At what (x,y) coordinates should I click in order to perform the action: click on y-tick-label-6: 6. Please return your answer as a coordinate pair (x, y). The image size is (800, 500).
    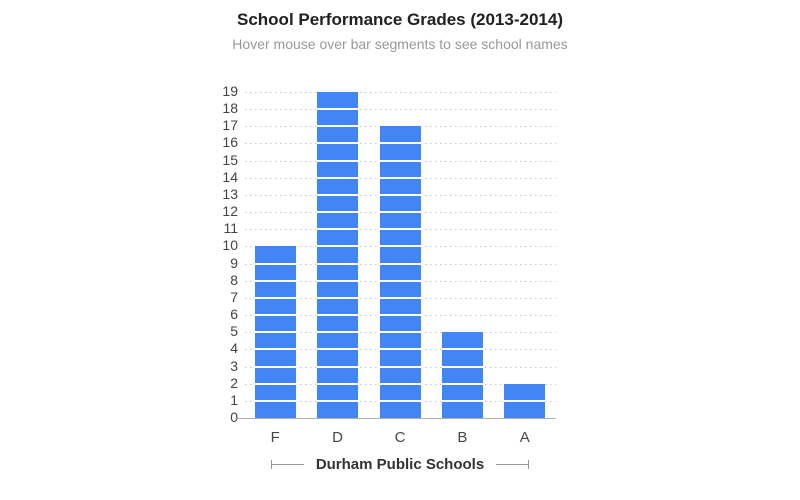
    Looking at the image, I should click on (234, 314).